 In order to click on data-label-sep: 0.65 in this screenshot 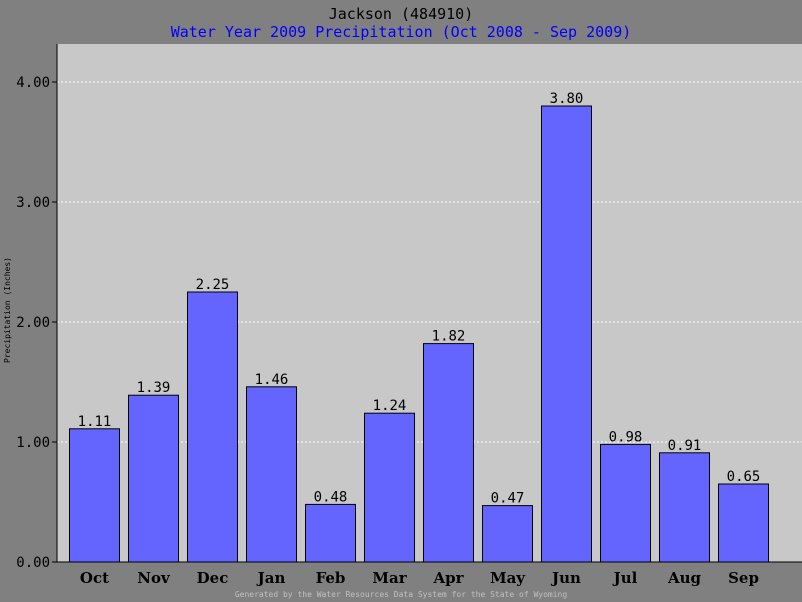, I will do `click(744, 477)`.